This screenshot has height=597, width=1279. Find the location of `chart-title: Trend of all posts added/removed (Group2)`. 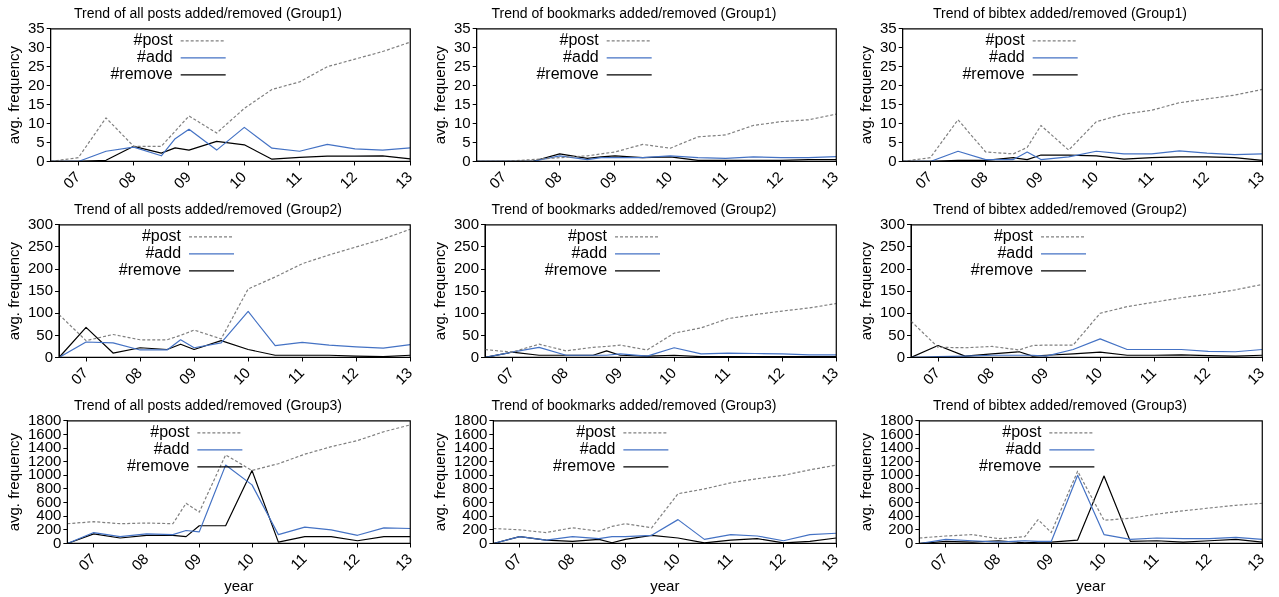

chart-title: Trend of all posts added/removed (Group2) is located at coordinates (208, 209).